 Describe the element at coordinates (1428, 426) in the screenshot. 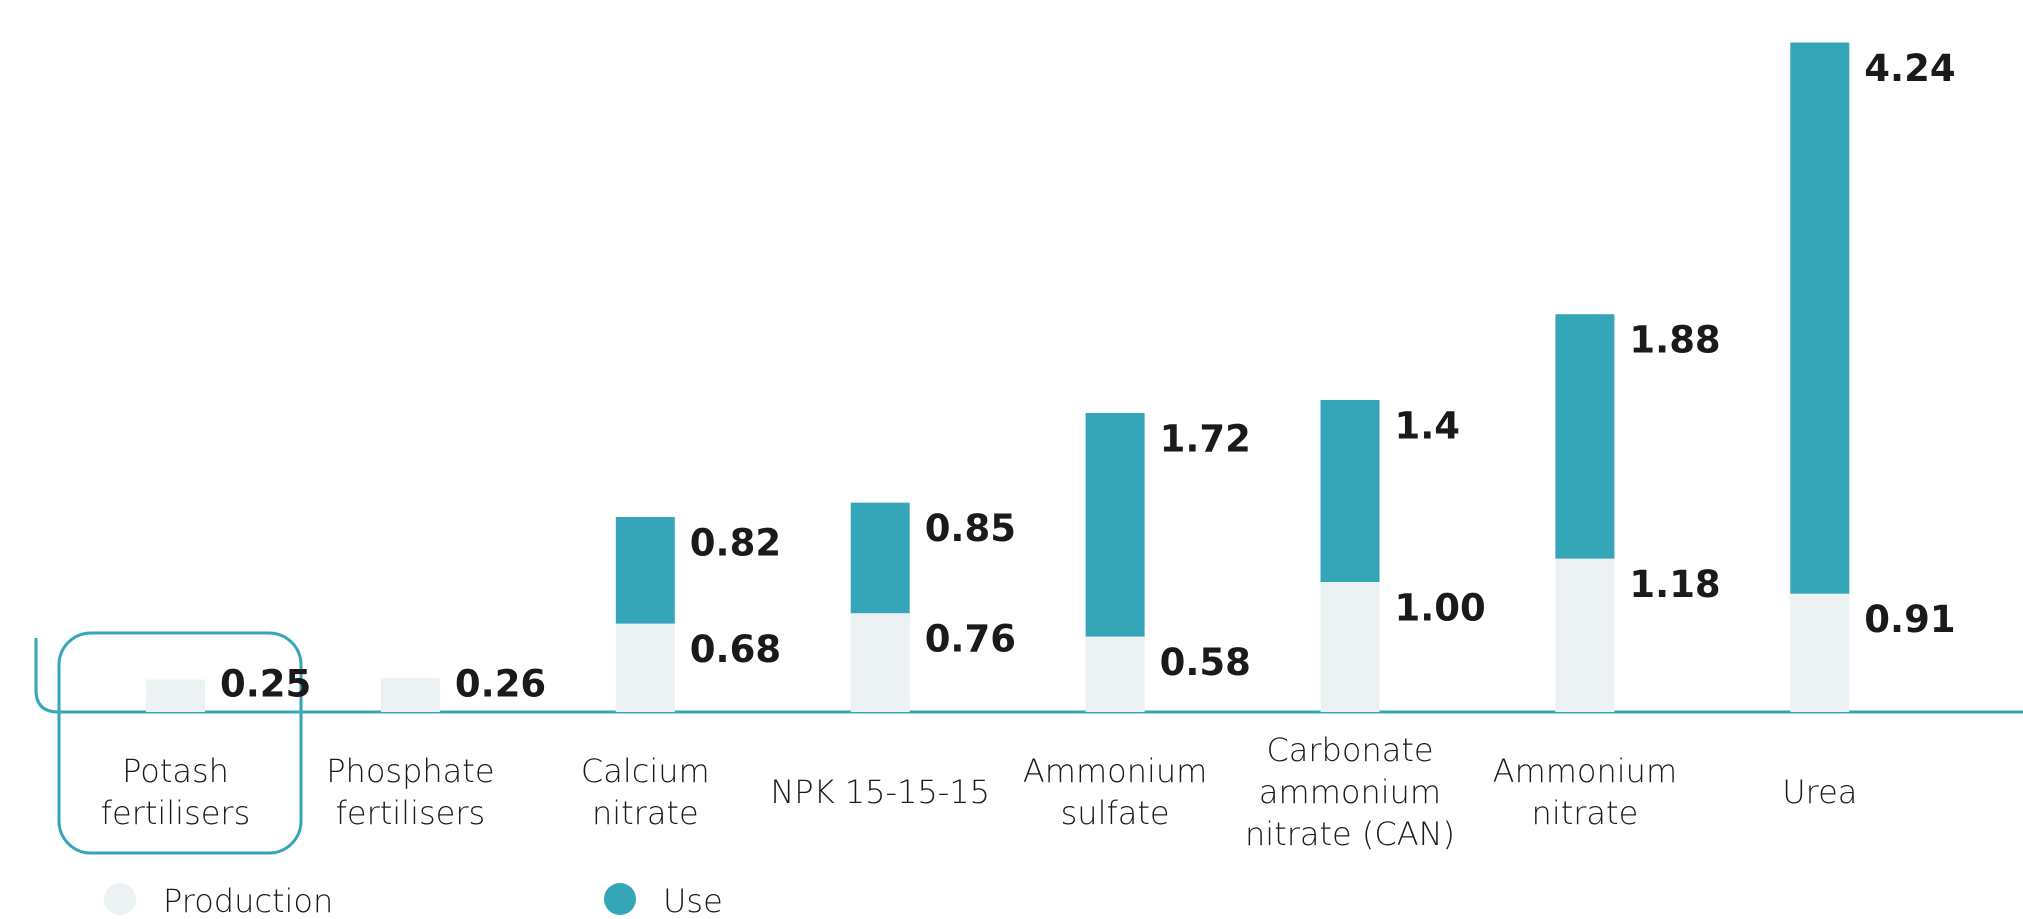

I see `value-label: 1.4` at that location.